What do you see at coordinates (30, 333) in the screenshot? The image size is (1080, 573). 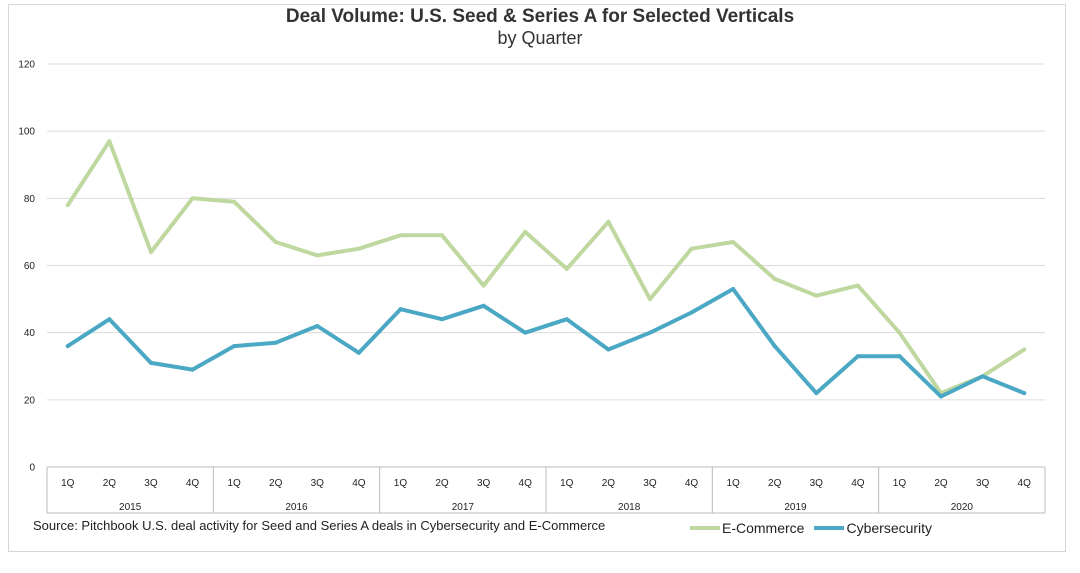 I see `y-tick-label: 40` at bounding box center [30, 333].